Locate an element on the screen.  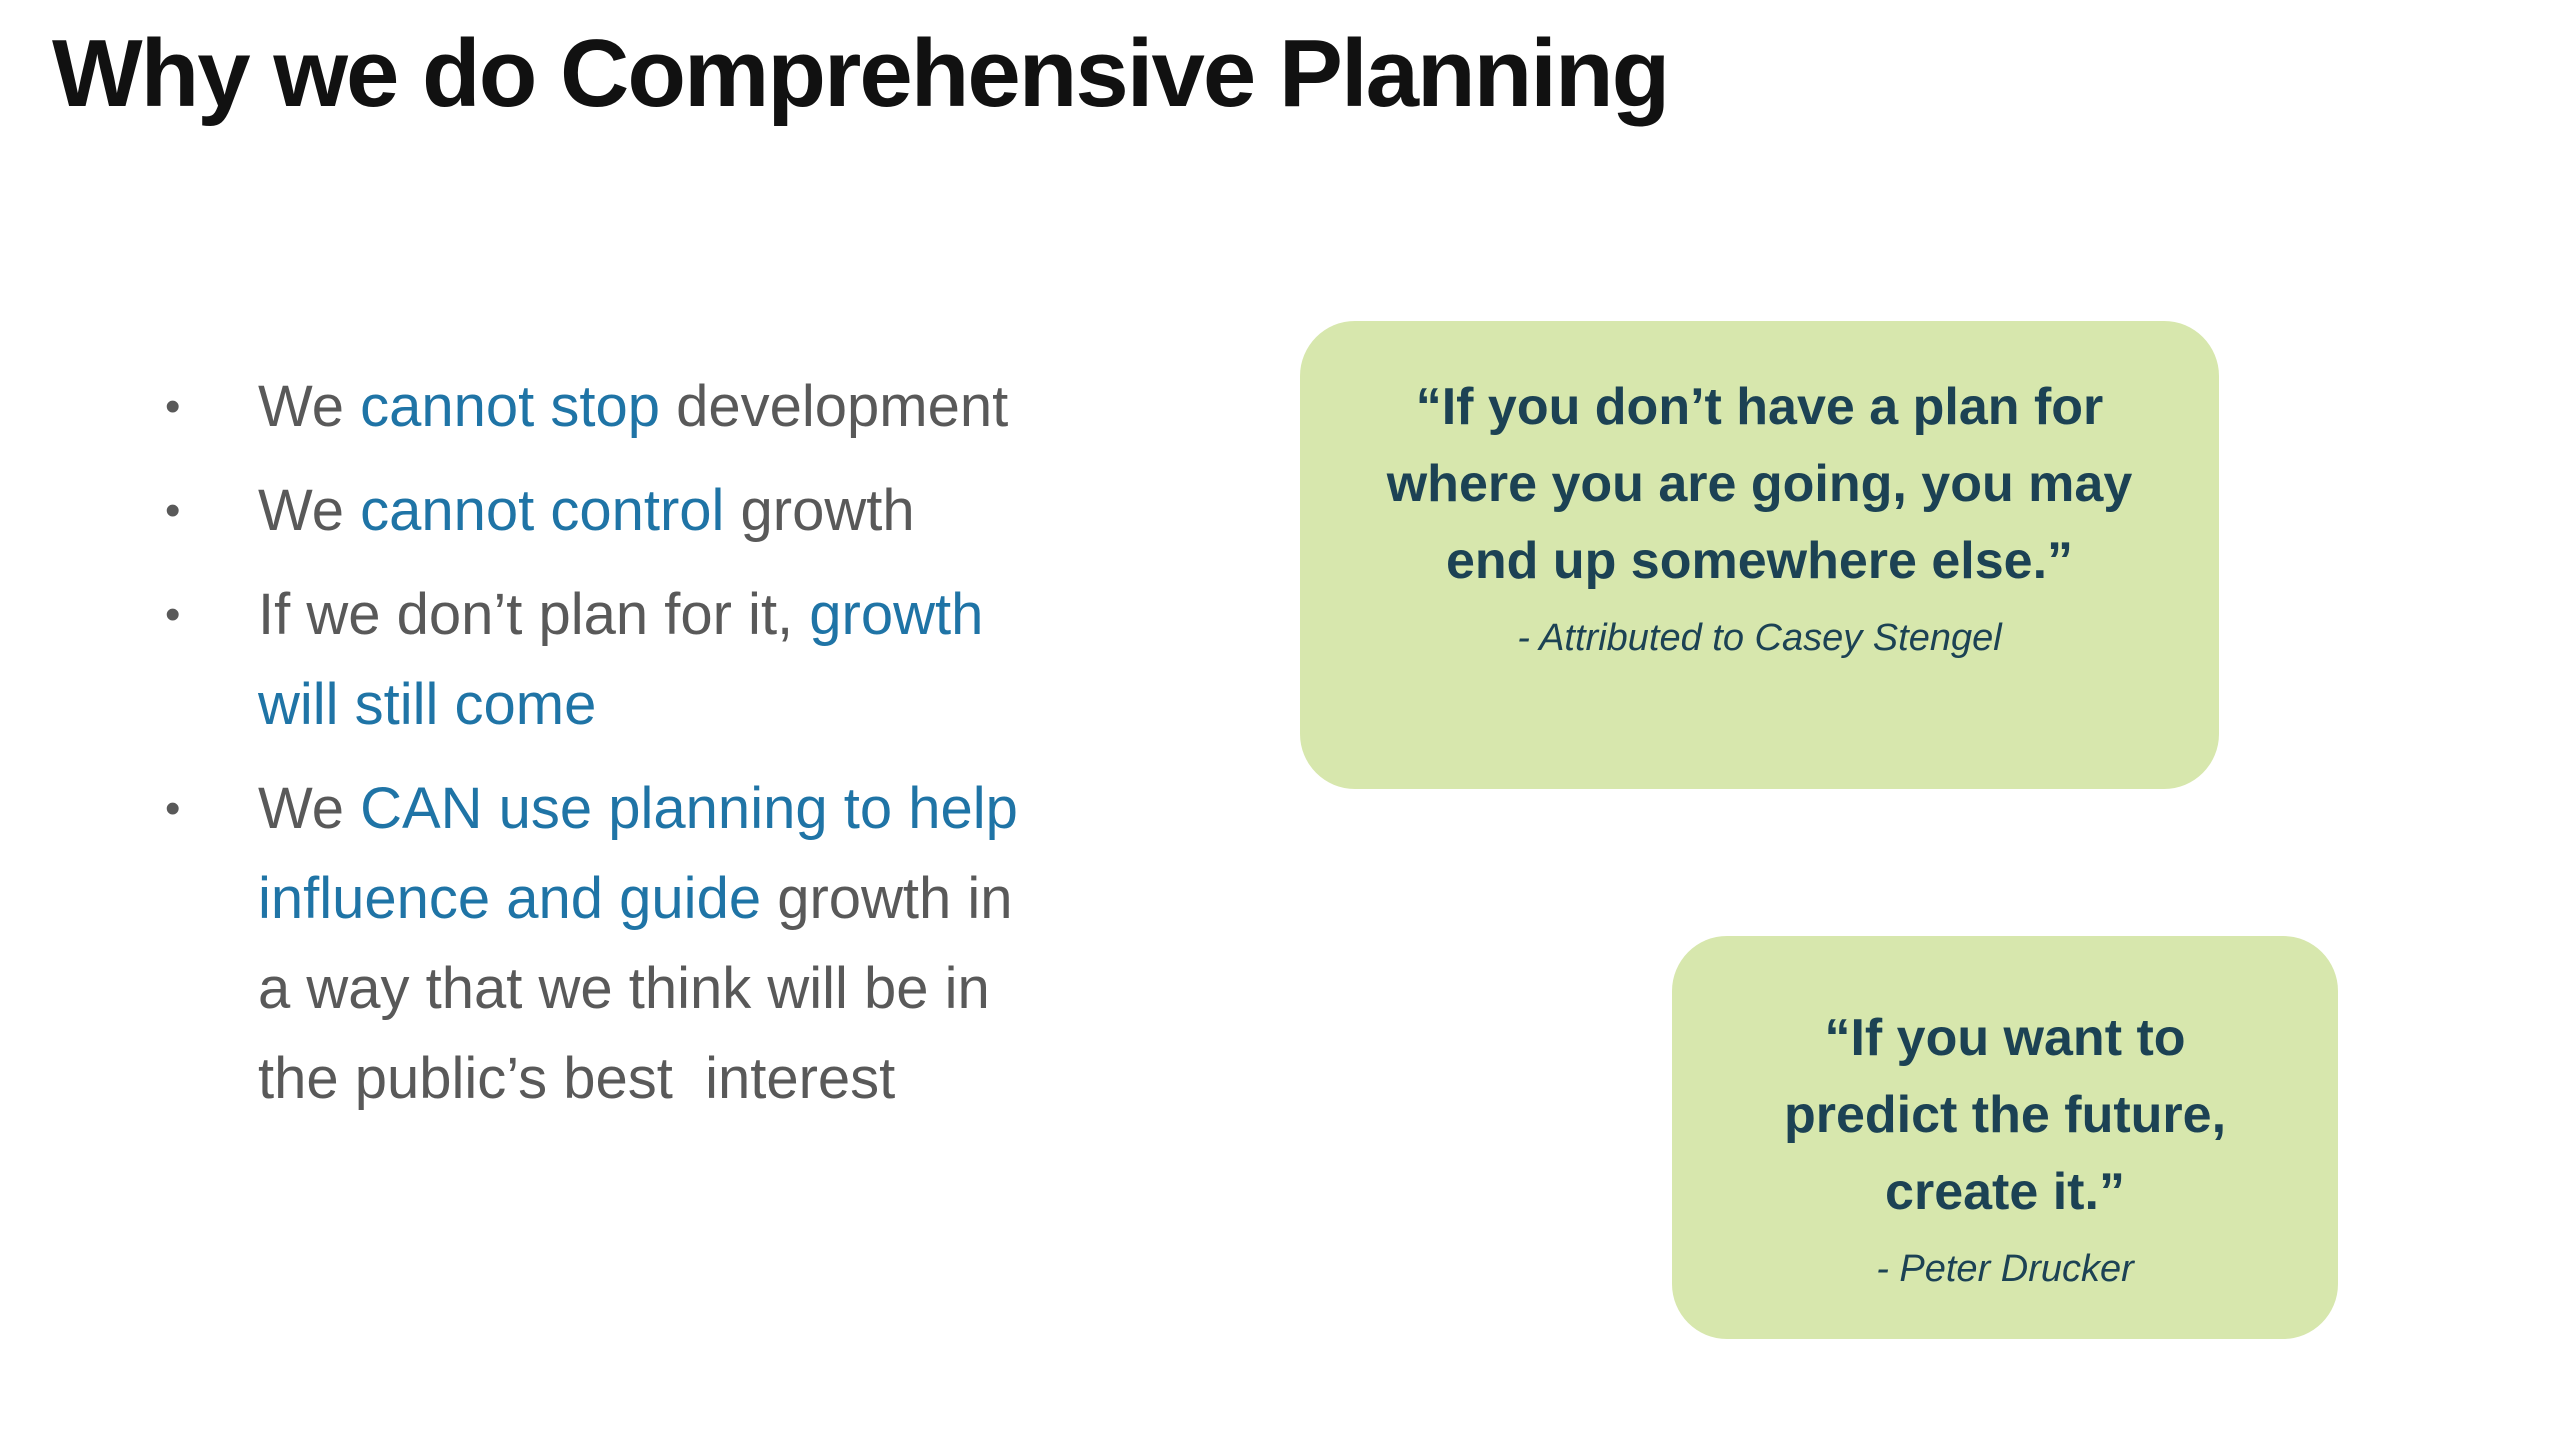
quote-attribution: - Attributed to Casey Stengel is located at coordinates (1759, 638).